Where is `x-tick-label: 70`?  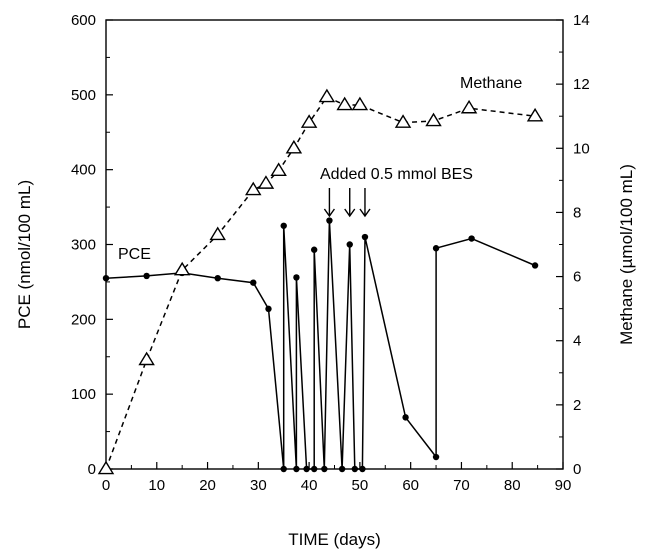 x-tick-label: 70 is located at coordinates (461, 485).